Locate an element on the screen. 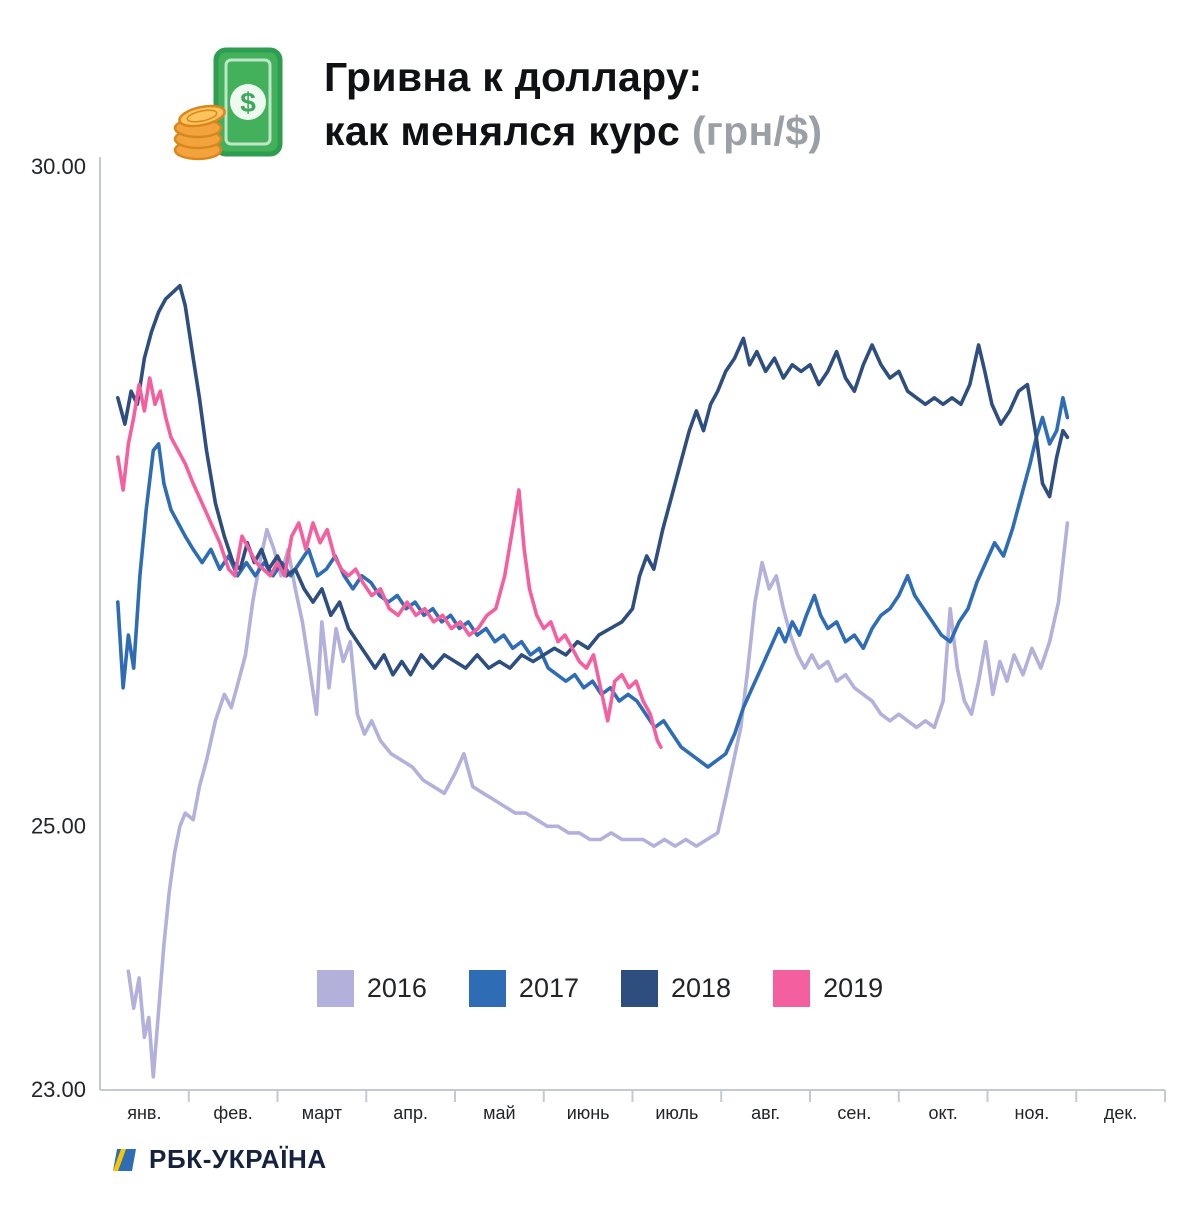 Image resolution: width=1200 pixels, height=1231 pixels. legend-item-2019: 2019 is located at coordinates (828, 988).